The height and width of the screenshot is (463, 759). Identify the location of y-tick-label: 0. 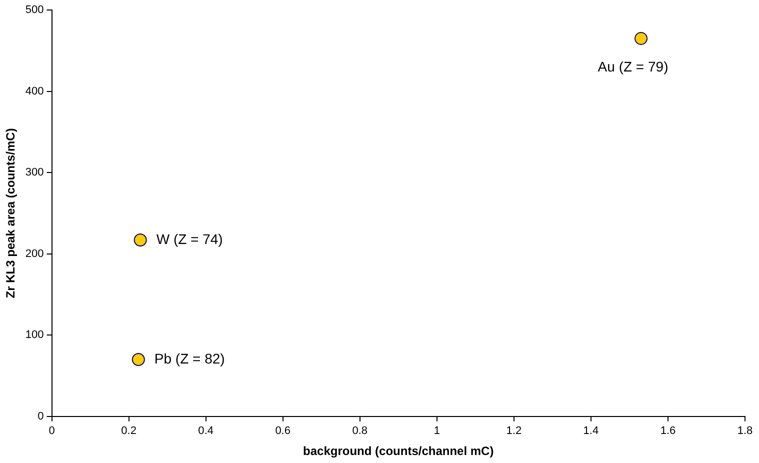
(41, 416).